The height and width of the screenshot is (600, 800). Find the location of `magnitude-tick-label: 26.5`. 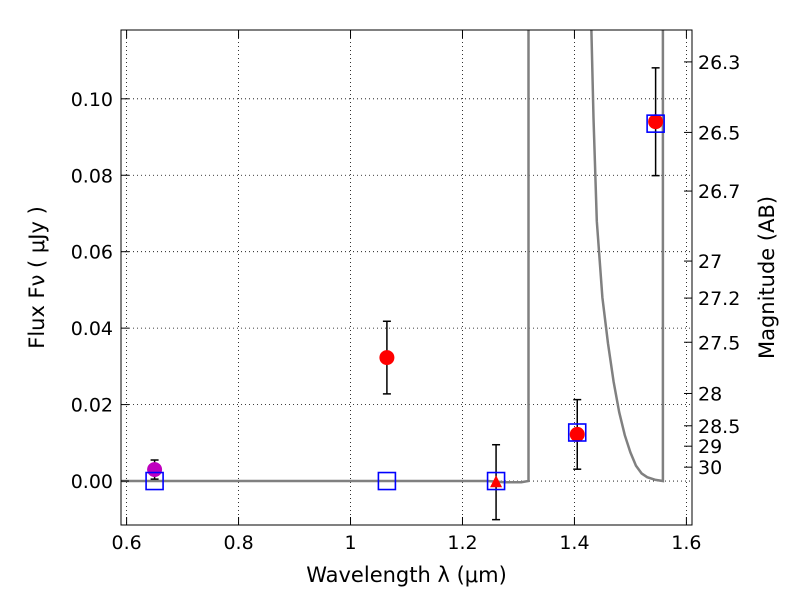

magnitude-tick-label: 26.5 is located at coordinates (719, 133).